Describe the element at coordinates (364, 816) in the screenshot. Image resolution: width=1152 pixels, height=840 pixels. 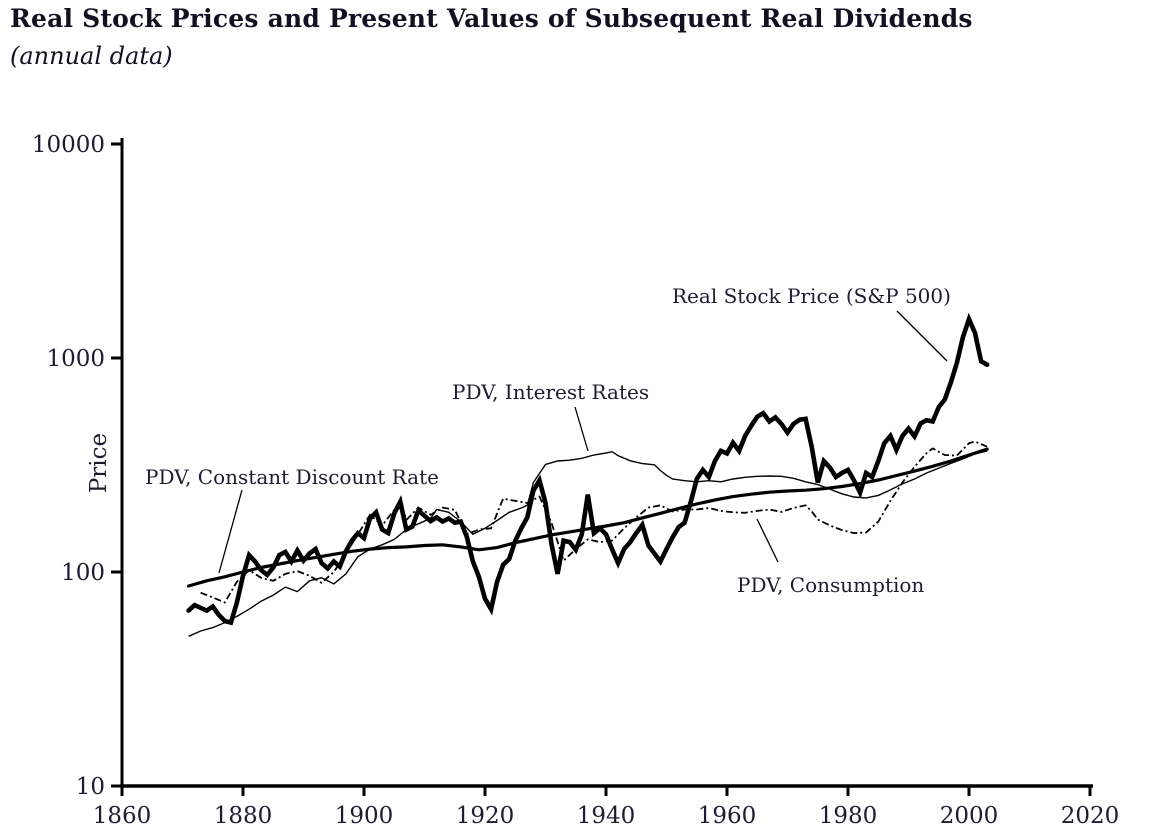
I see `x-tick-label: 1900` at that location.